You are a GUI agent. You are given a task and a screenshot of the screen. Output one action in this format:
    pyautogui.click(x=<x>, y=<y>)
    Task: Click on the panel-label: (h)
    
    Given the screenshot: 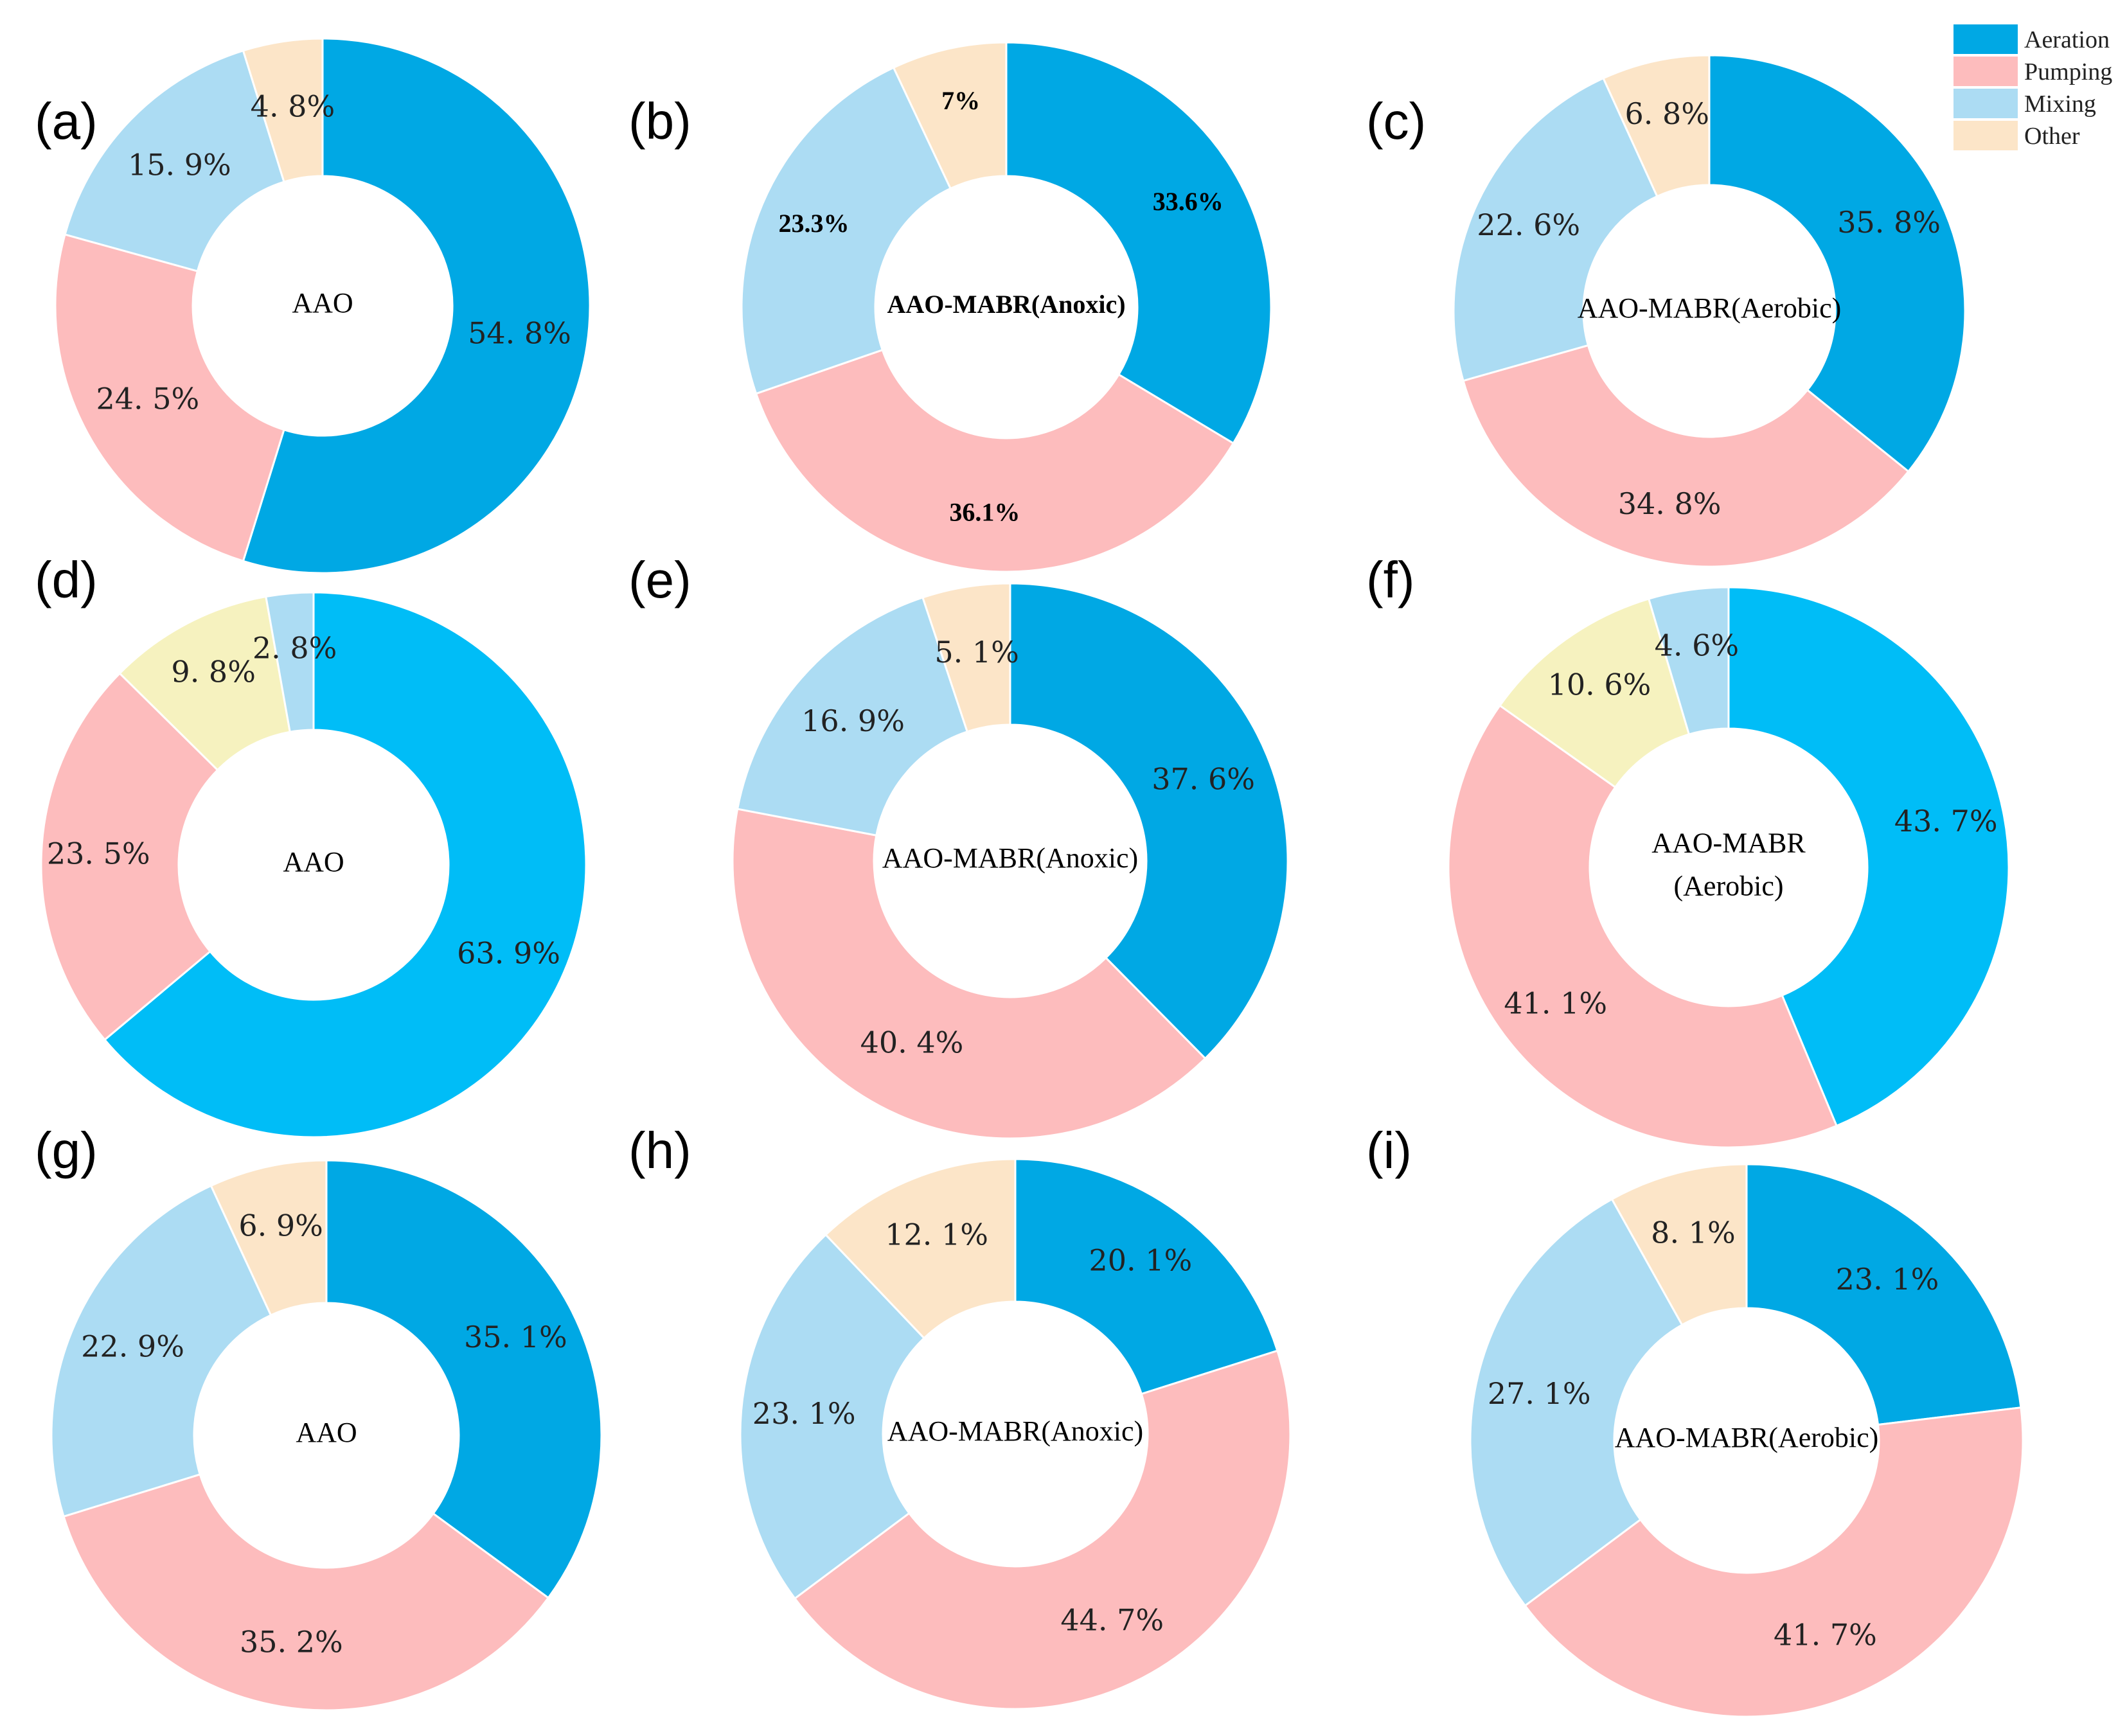 What is the action you would take?
    pyautogui.click(x=659, y=1150)
    